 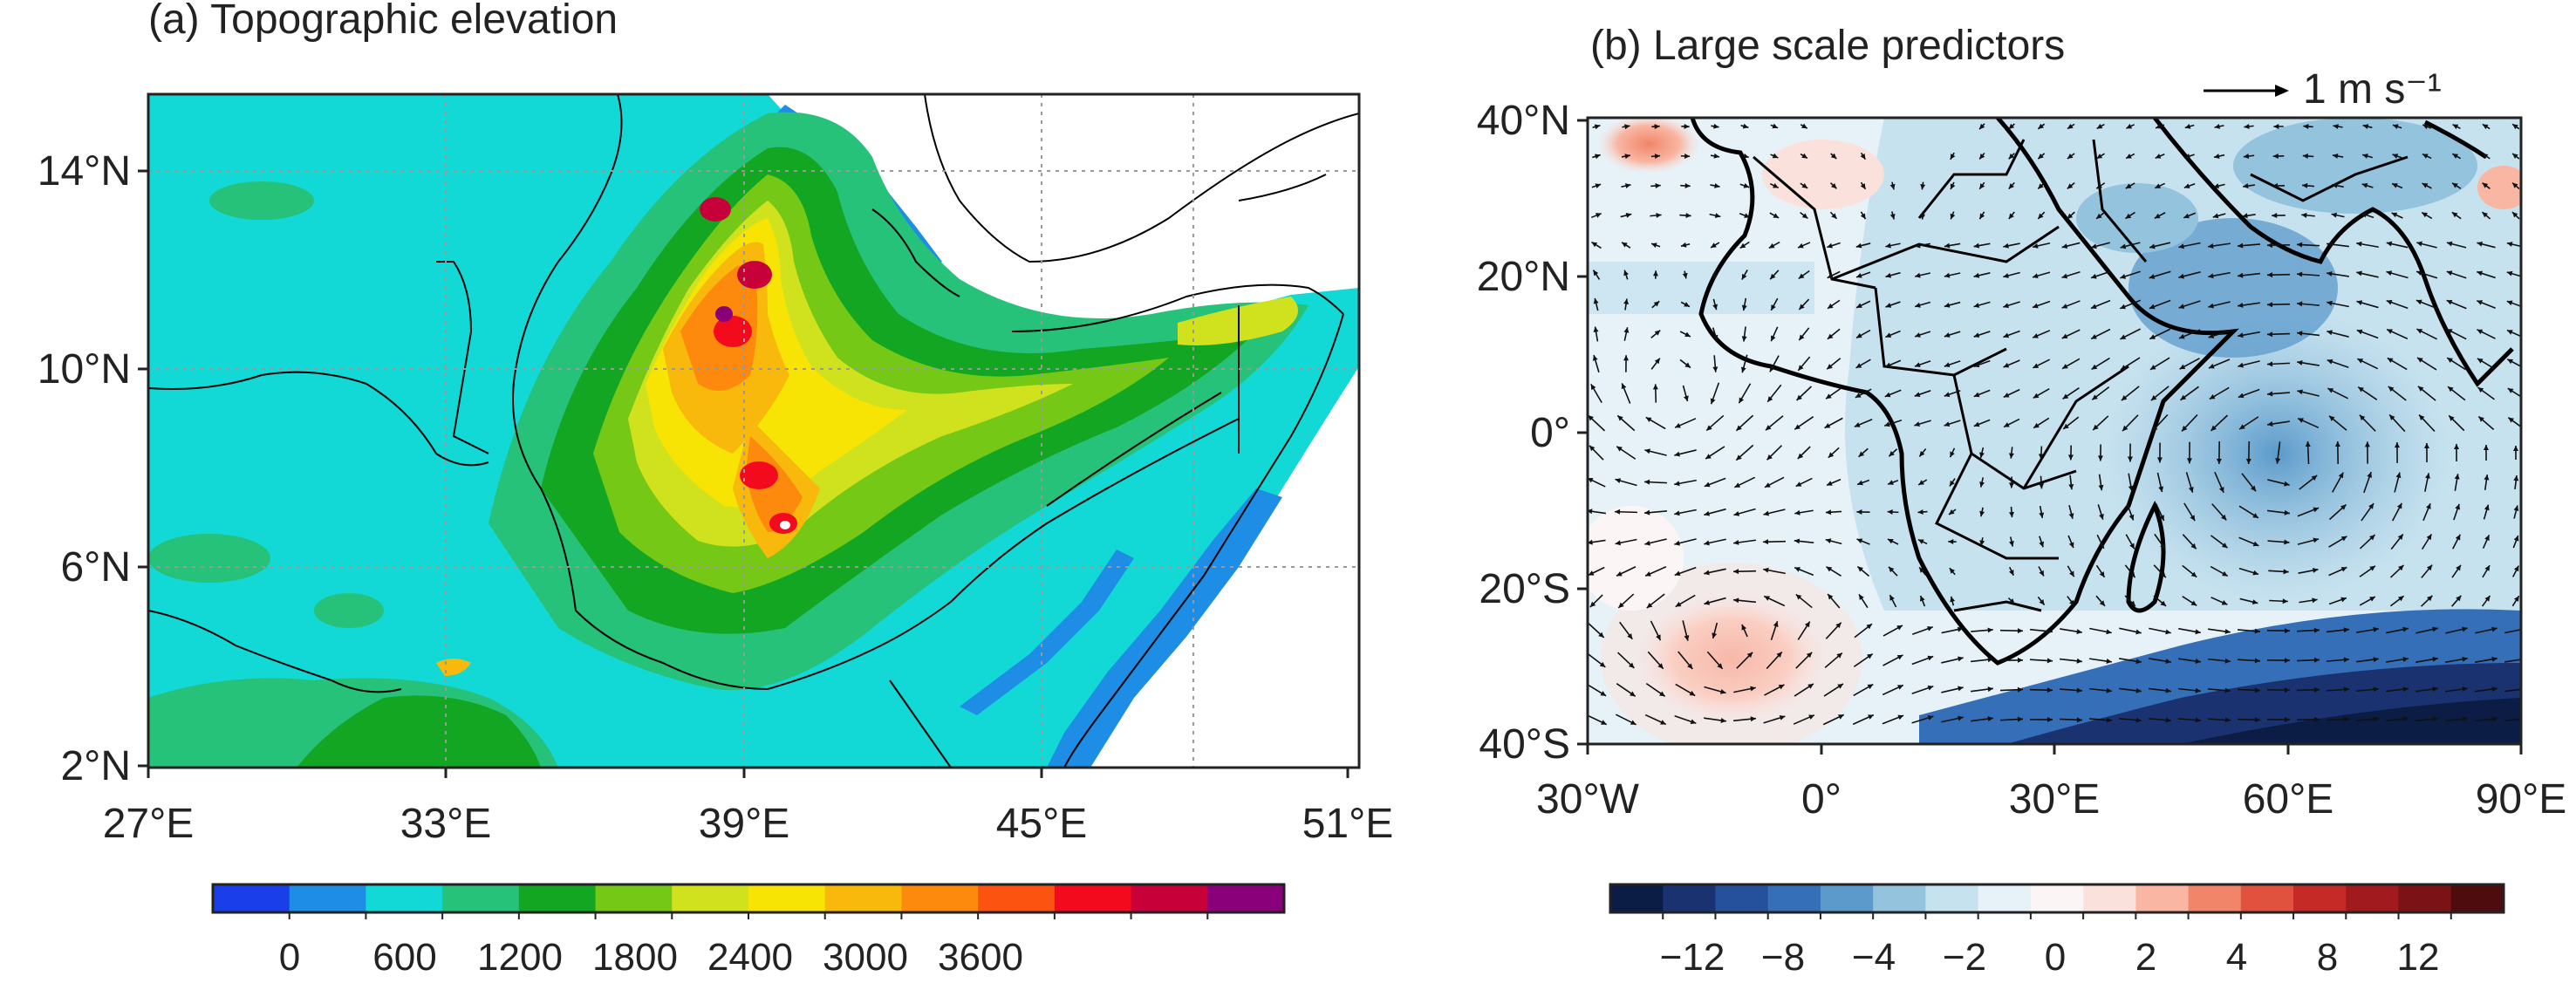 I want to click on y-tick-b-4: 40°S, so click(x=1524, y=744).